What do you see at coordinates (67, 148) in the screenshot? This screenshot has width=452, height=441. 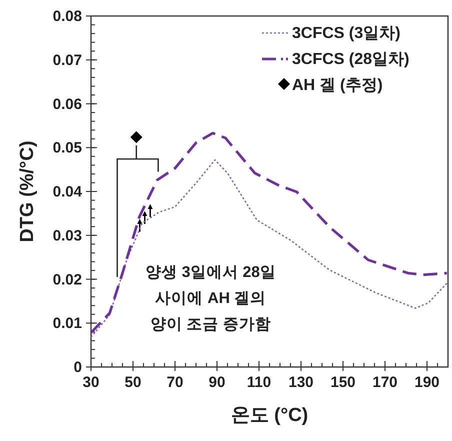 I see `y-tick-label: 0.05` at bounding box center [67, 148].